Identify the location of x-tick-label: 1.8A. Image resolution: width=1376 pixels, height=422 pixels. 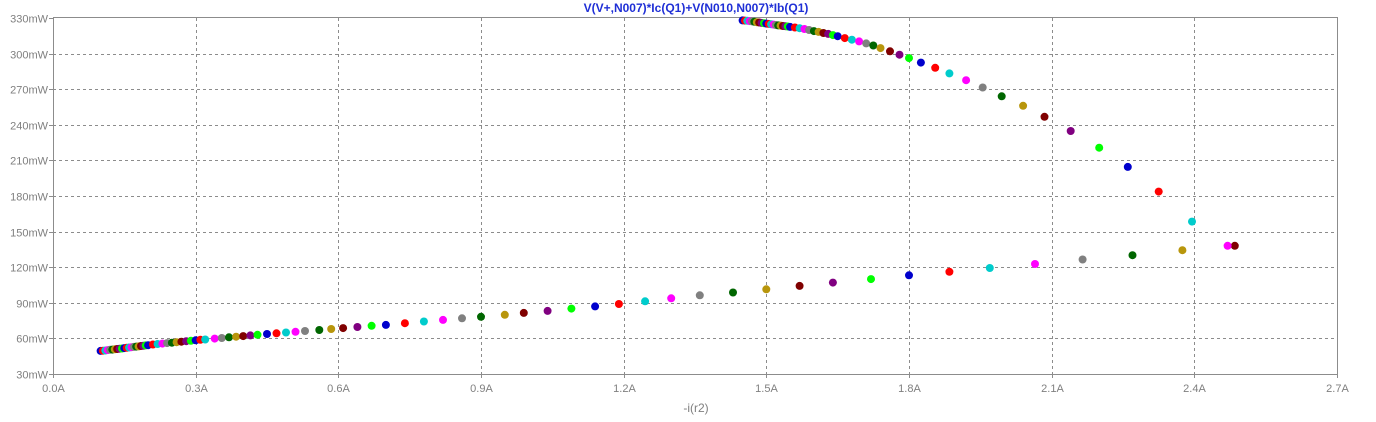
(909, 389).